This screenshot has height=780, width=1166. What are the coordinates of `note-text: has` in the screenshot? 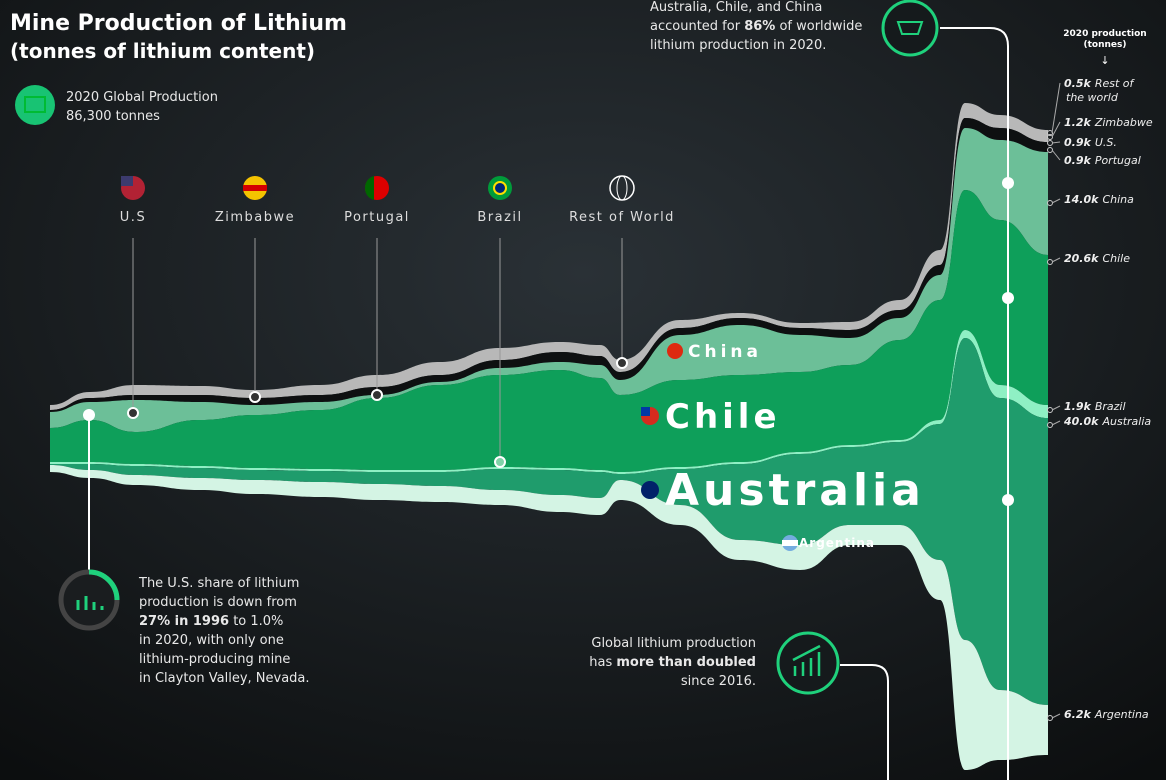 It's located at (602, 662).